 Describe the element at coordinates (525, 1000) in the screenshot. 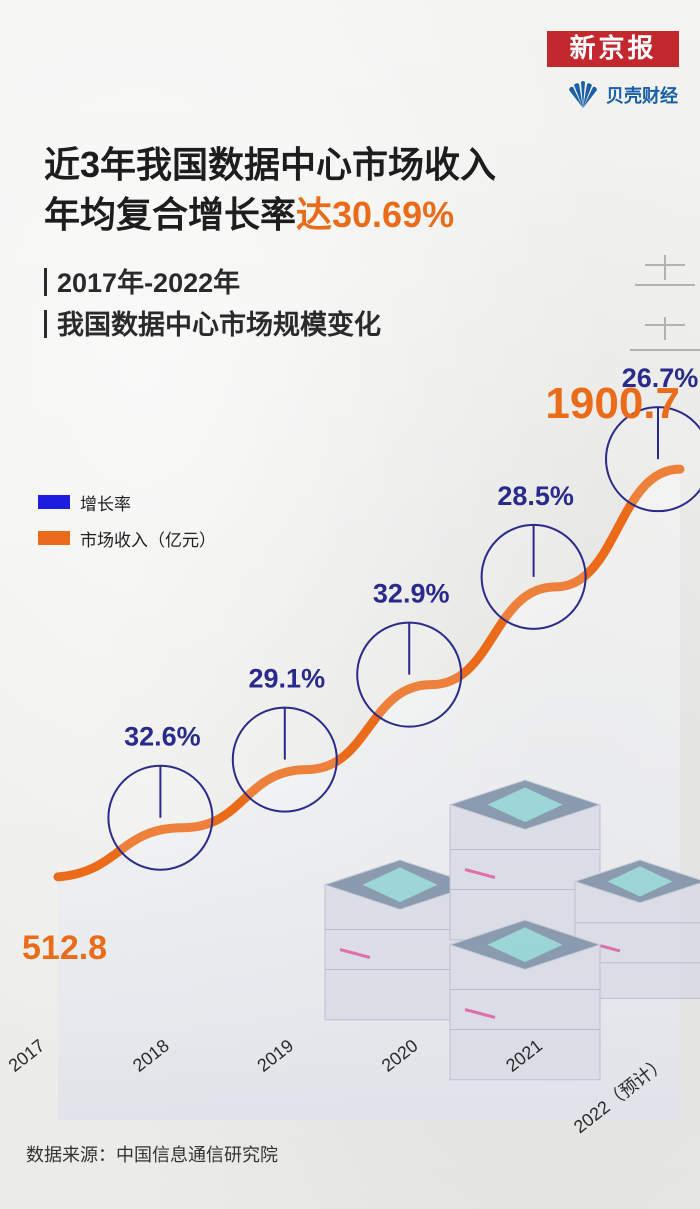

I see `server-rack` at that location.